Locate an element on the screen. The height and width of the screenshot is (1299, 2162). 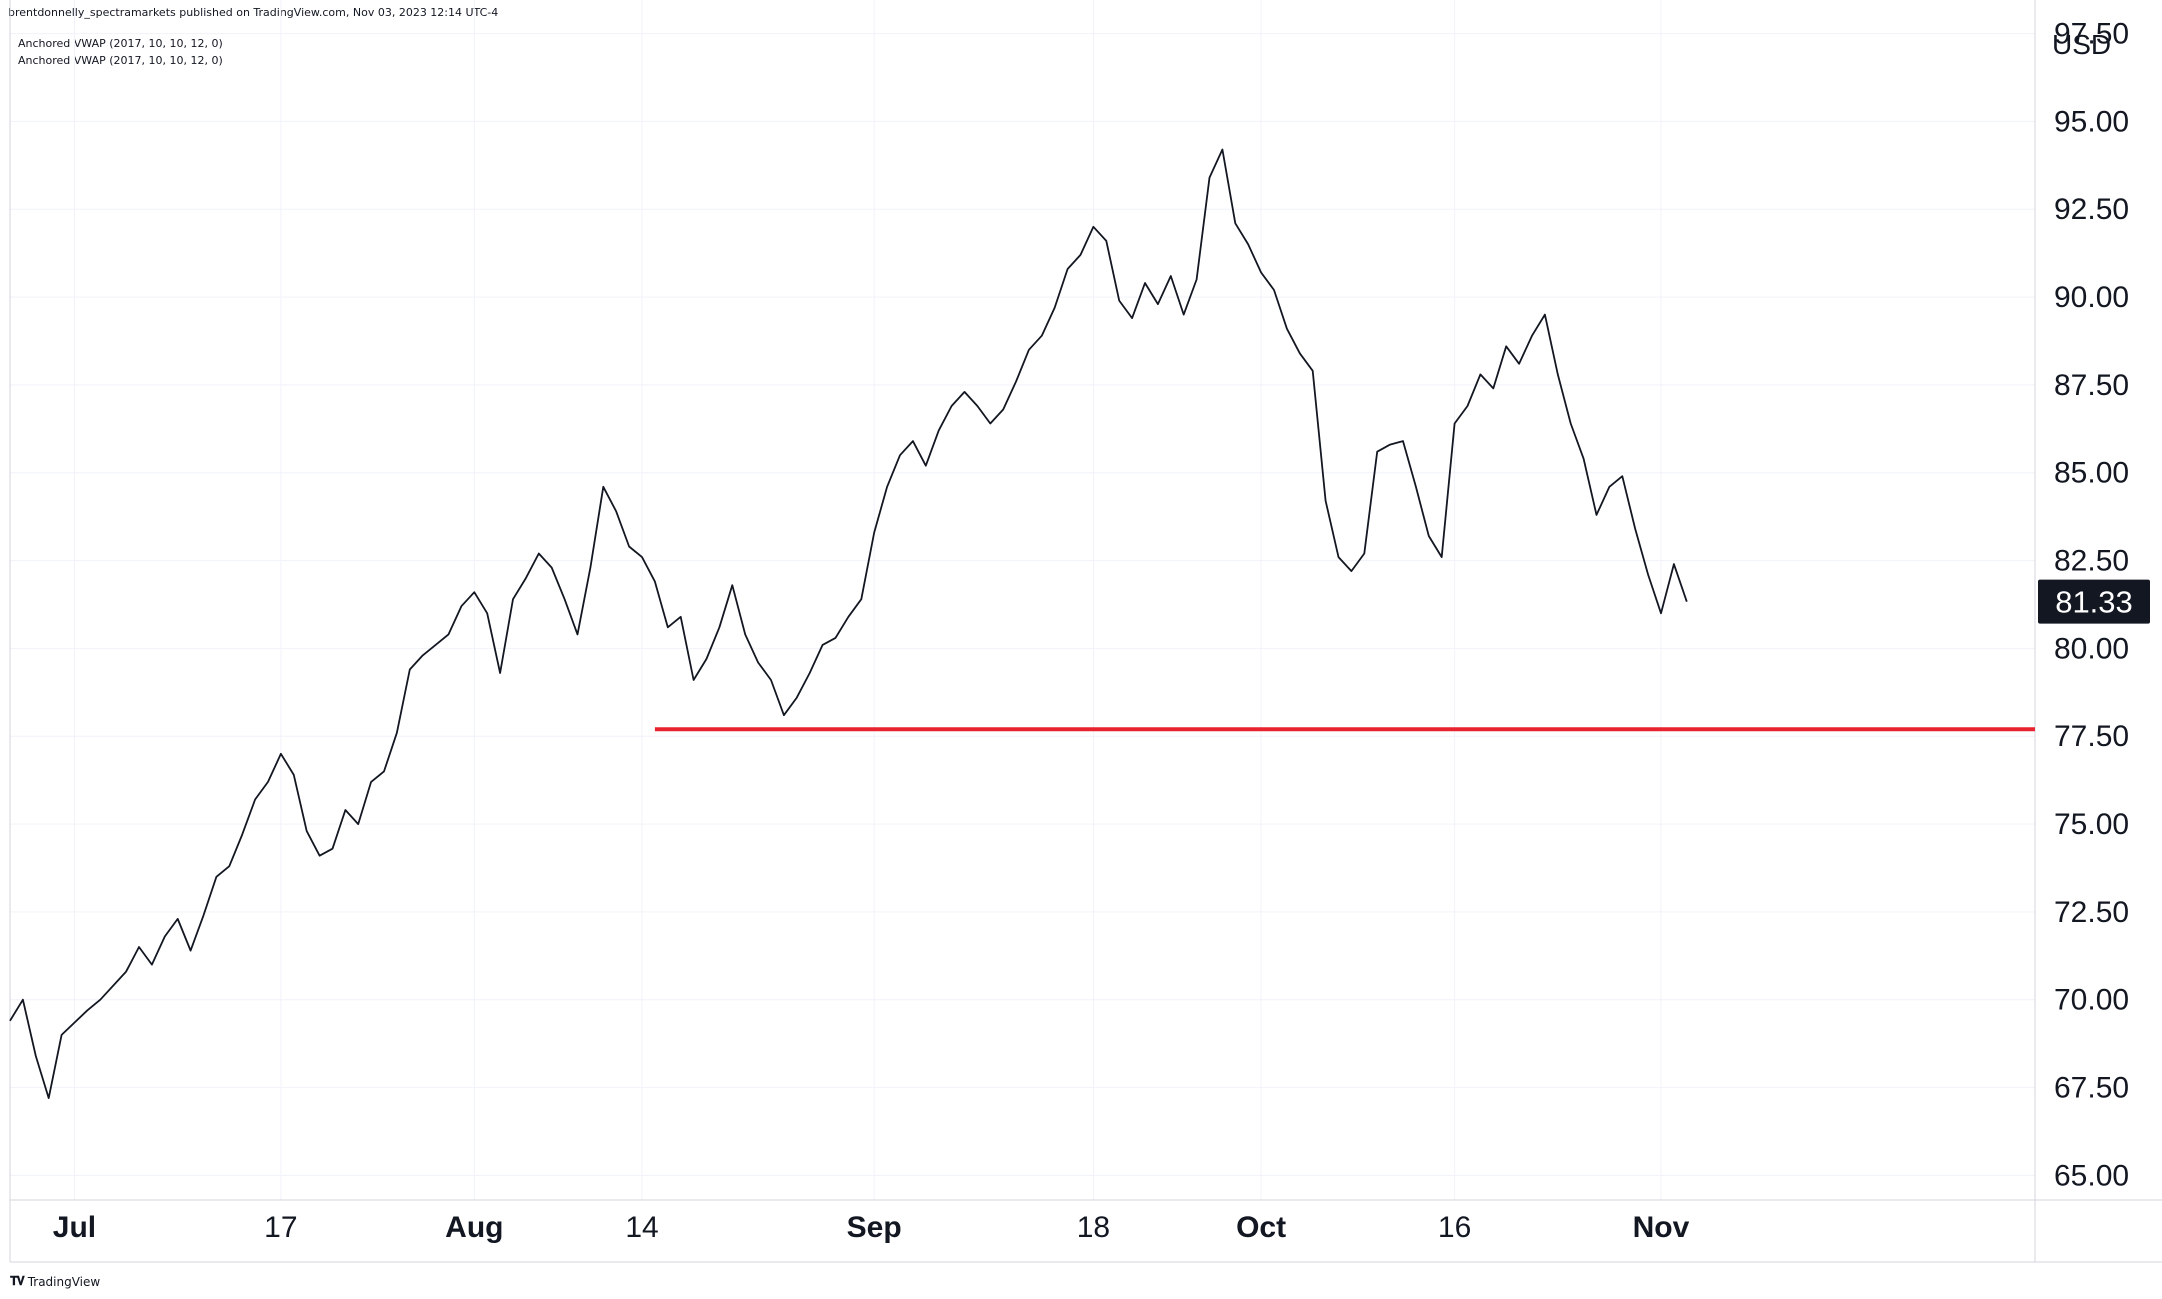
x-tick-label: 17 is located at coordinates (280, 1227).